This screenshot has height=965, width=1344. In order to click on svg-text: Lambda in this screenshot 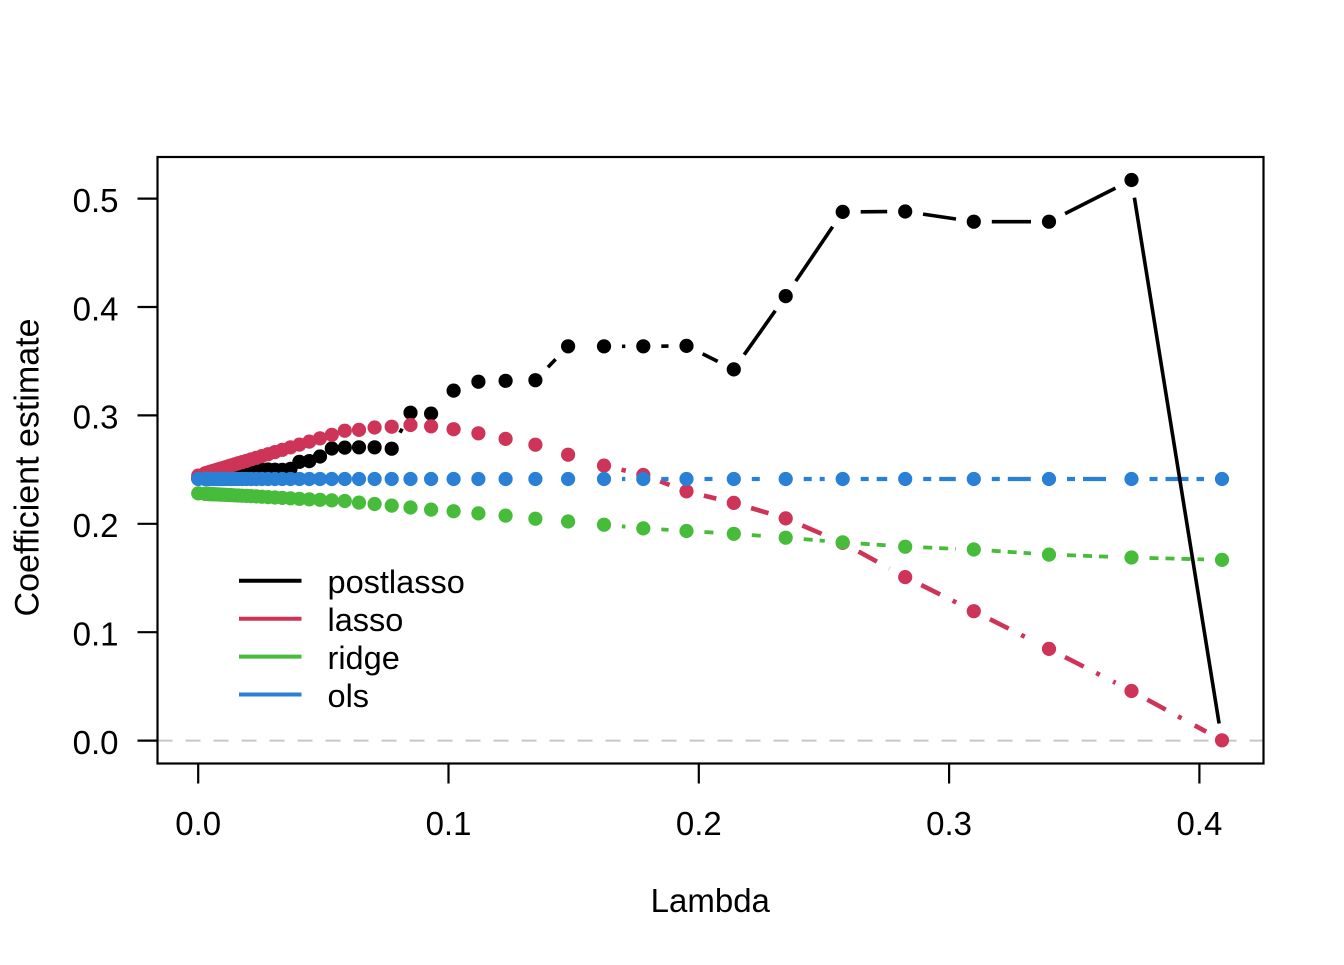, I will do `click(711, 900)`.